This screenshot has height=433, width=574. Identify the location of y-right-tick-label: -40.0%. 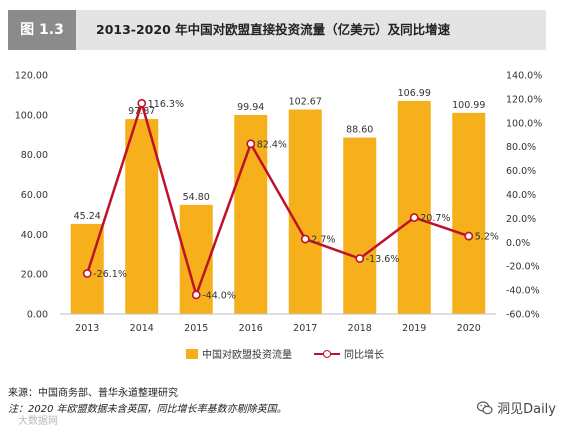
(523, 291).